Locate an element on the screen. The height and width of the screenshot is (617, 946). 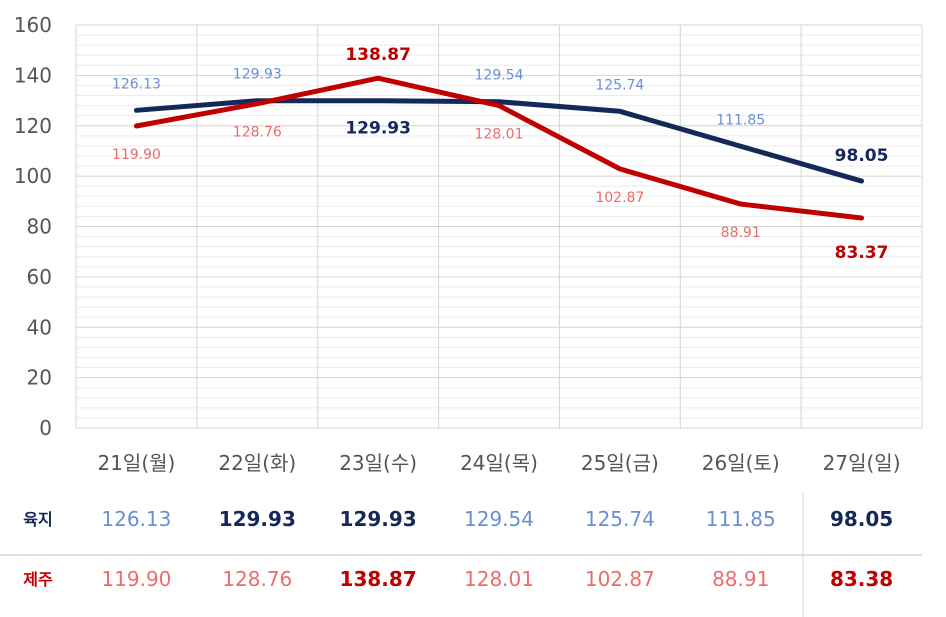
series-line-육지 is located at coordinates (499, 141).